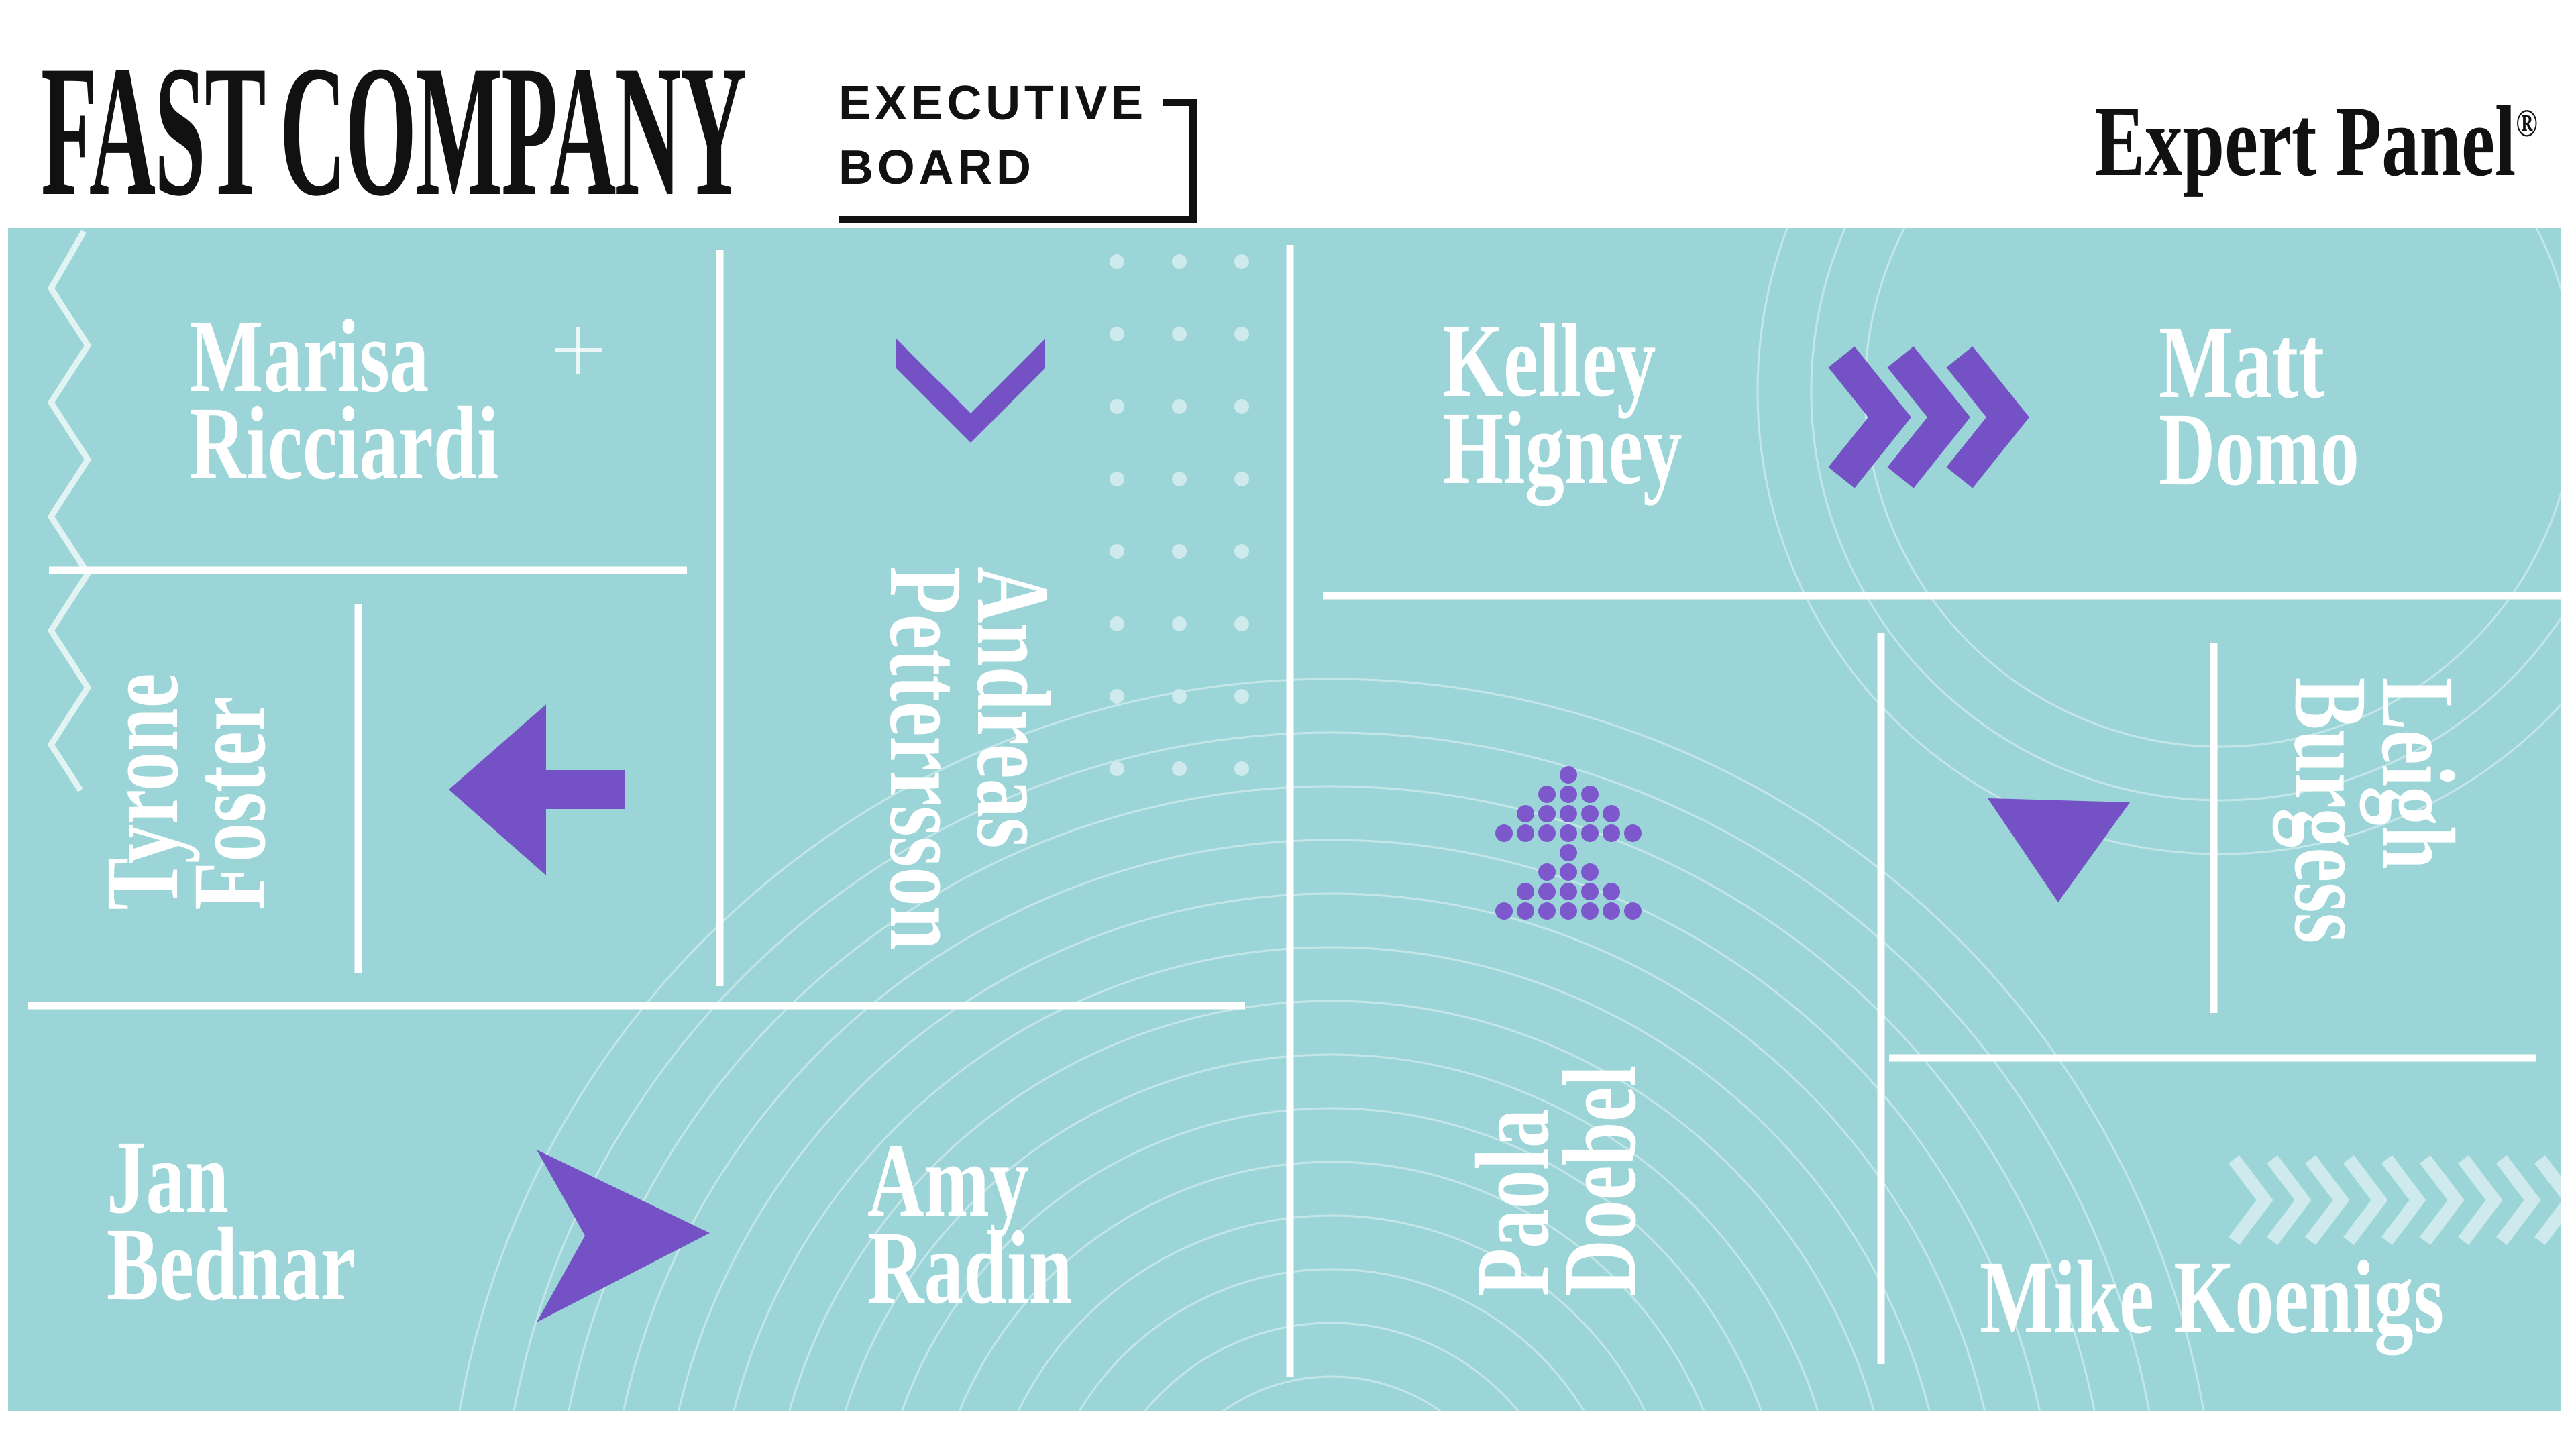 This screenshot has height=1449, width=2576. I want to click on member-name-text: Matt Domo, so click(2259, 405).